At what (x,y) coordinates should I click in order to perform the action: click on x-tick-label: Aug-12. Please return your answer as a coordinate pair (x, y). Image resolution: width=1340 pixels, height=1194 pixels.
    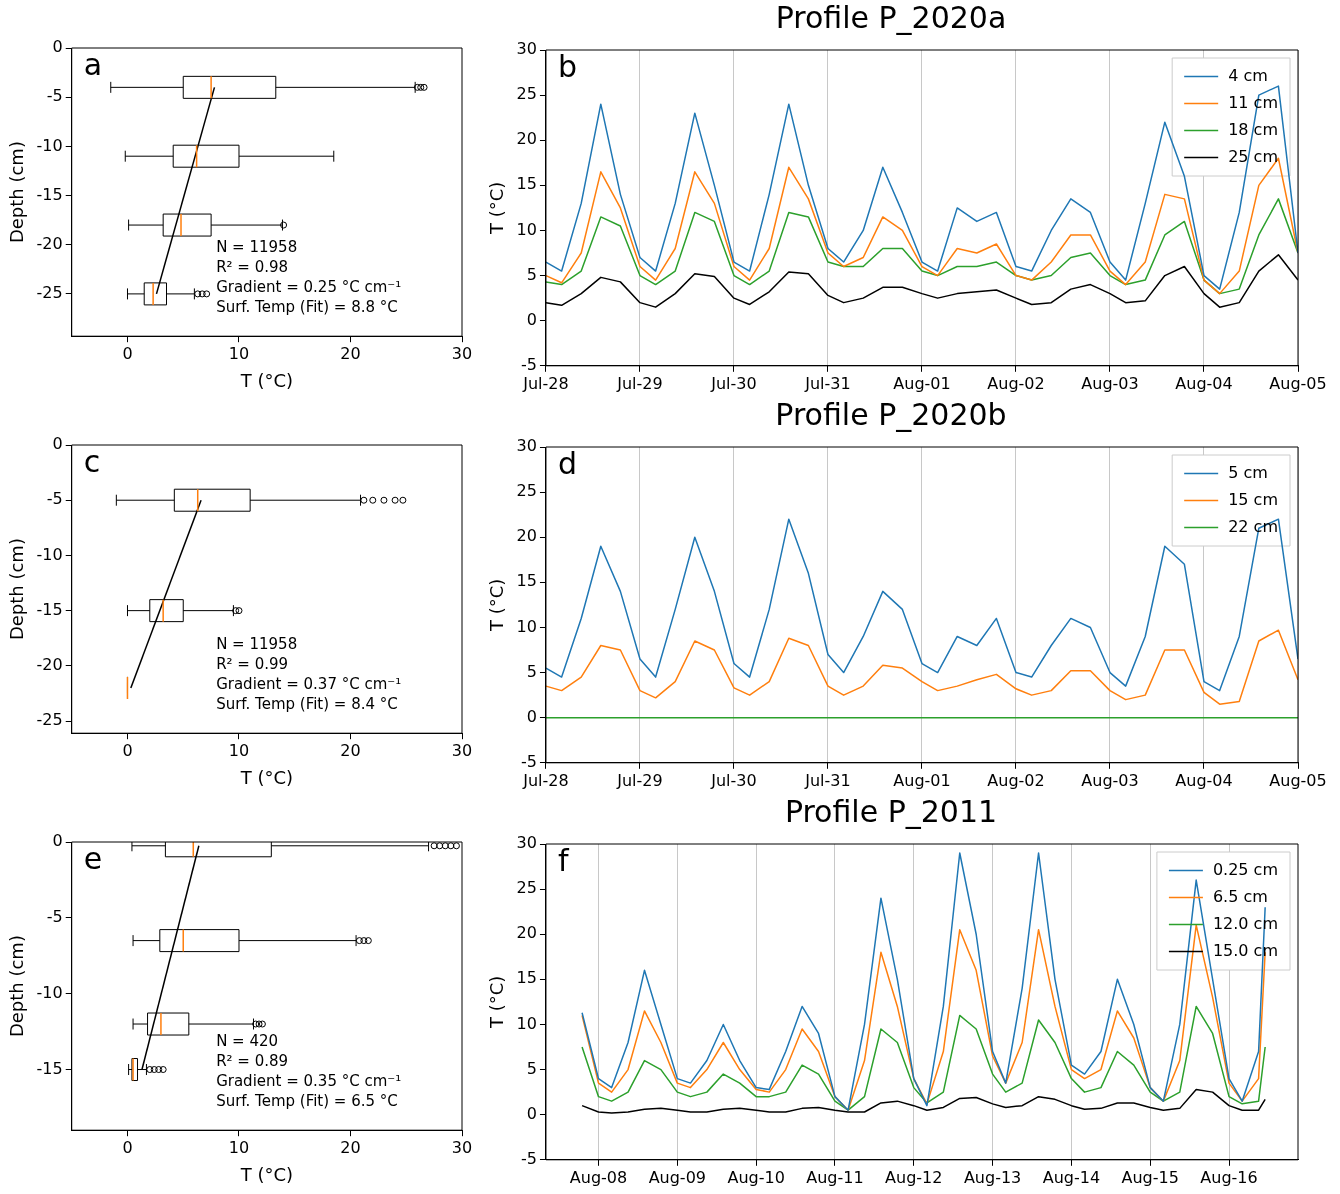
    Looking at the image, I should click on (914, 1177).